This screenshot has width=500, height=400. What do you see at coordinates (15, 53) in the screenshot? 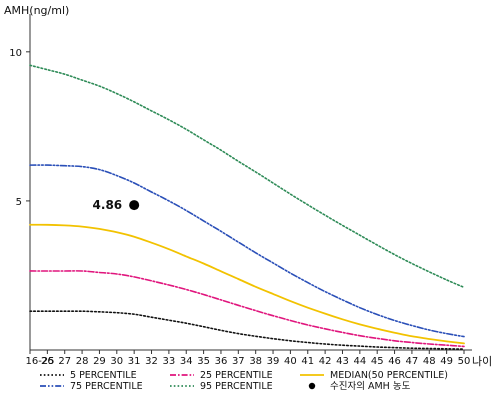
I see `y-tick-label: 10` at bounding box center [15, 53].